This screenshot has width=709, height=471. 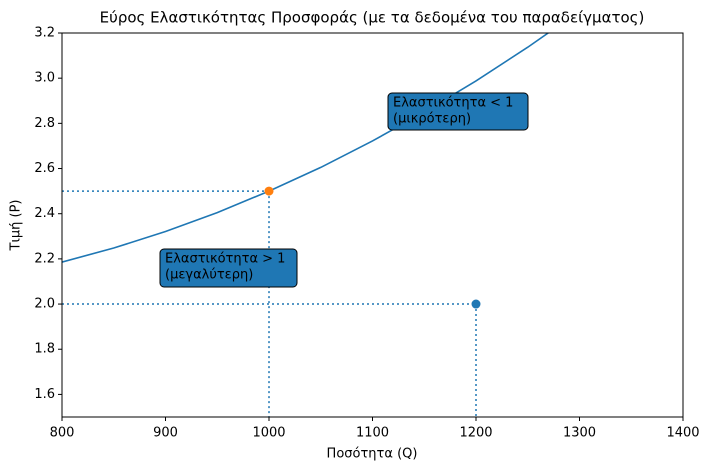 What do you see at coordinates (44, 349) in the screenshot?
I see `y-tick-label: 1.8` at bounding box center [44, 349].